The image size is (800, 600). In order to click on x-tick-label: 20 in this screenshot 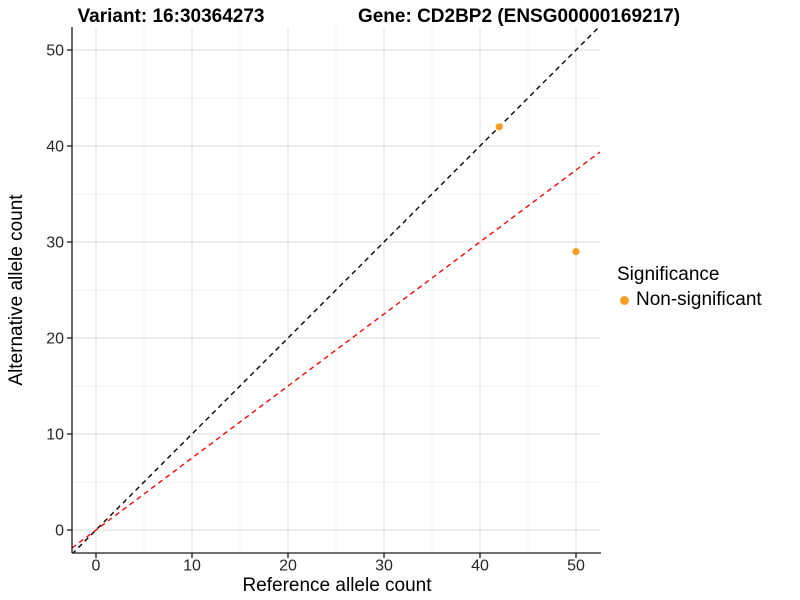, I will do `click(288, 566)`.